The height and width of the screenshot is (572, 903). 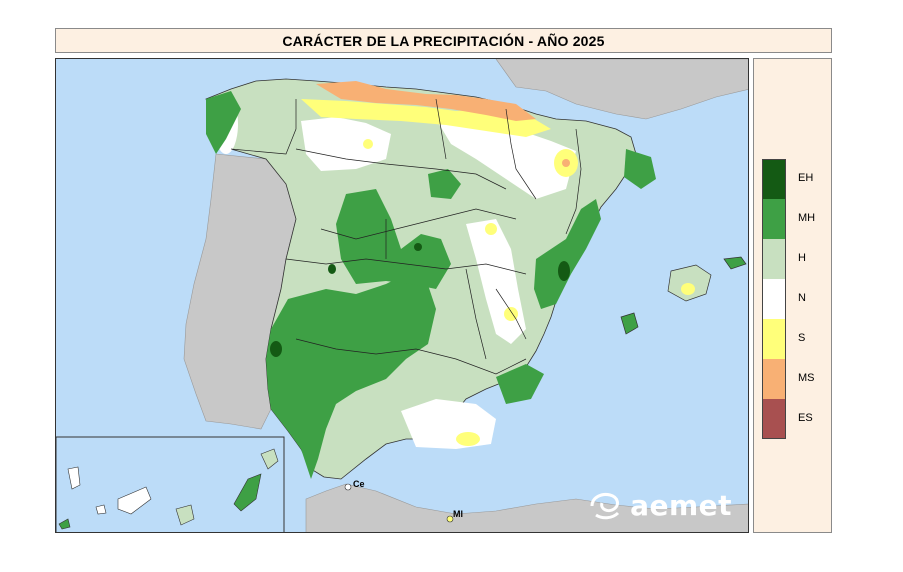 I want to click on map-title-bar: CARÁCTER DE LA PRECIPITACIÓN - AÑO 2025, so click(x=443, y=40).